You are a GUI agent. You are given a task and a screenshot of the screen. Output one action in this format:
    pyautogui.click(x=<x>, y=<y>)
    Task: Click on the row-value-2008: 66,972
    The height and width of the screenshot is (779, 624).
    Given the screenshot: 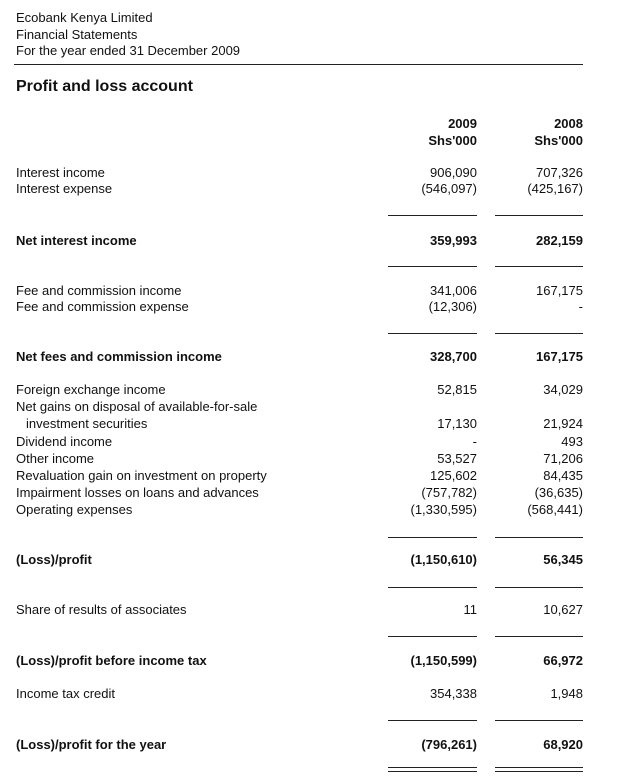 What is the action you would take?
    pyautogui.click(x=563, y=660)
    